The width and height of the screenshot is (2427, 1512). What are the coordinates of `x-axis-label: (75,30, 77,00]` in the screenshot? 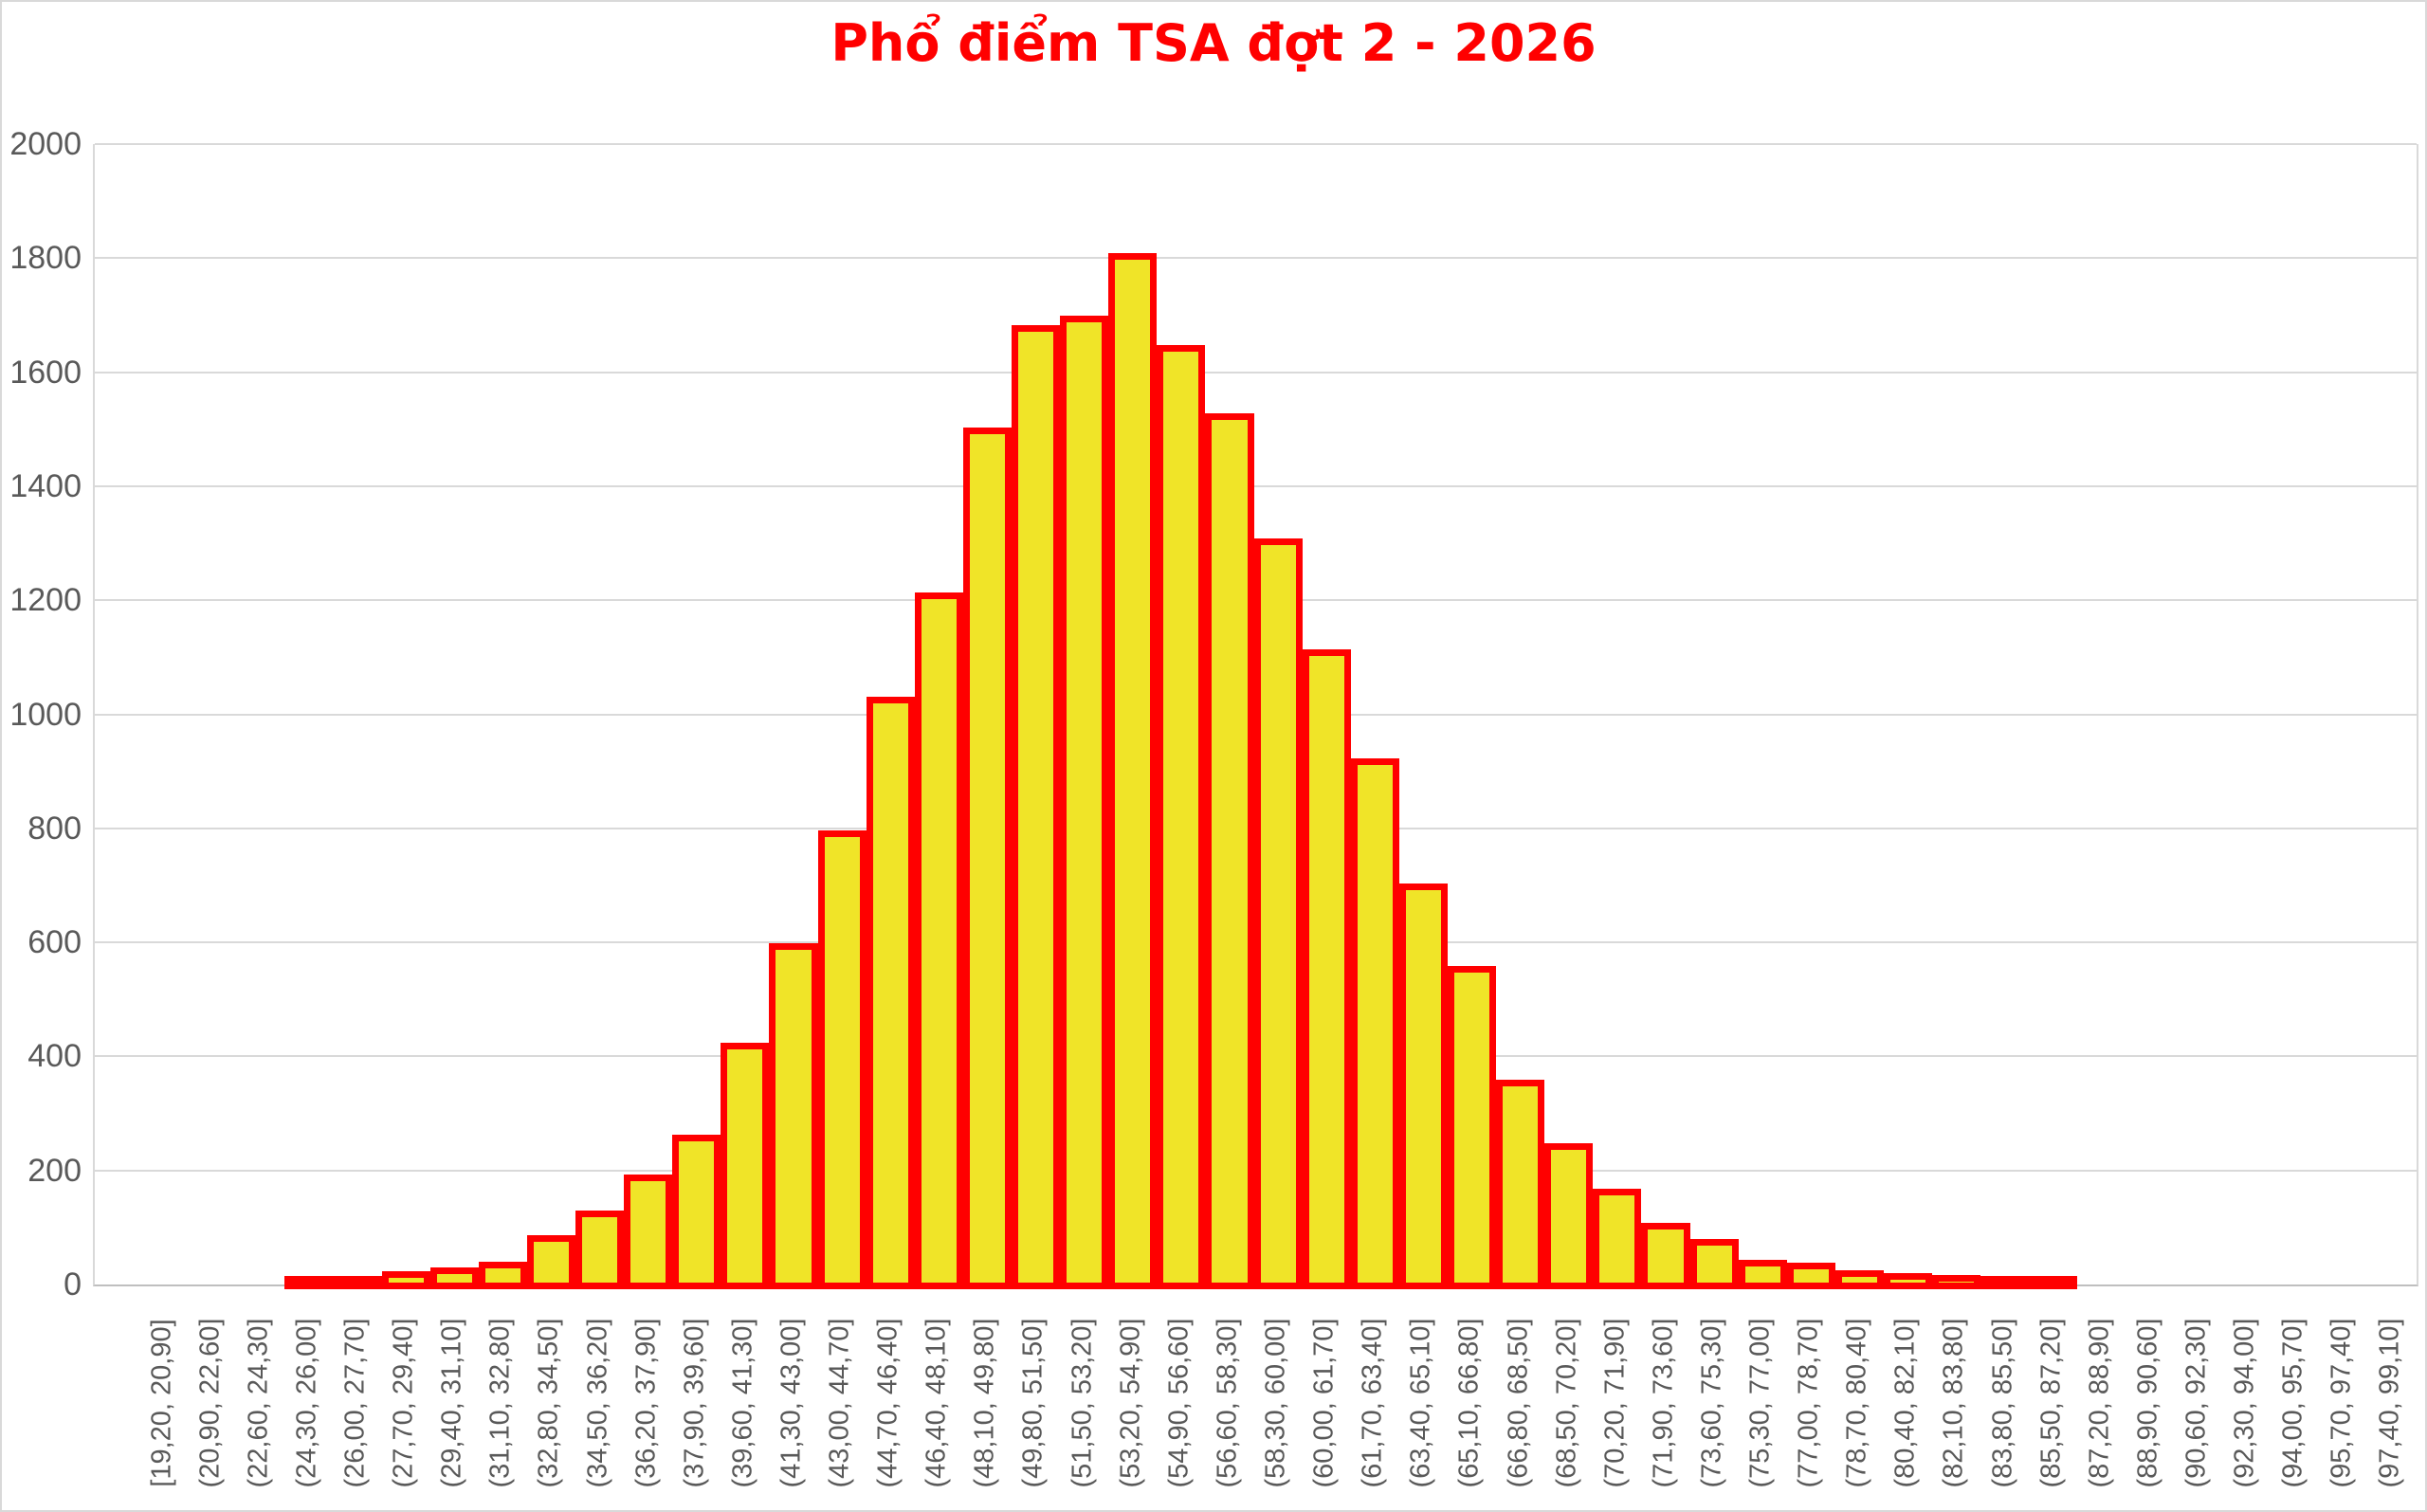 It's located at (1760, 1403).